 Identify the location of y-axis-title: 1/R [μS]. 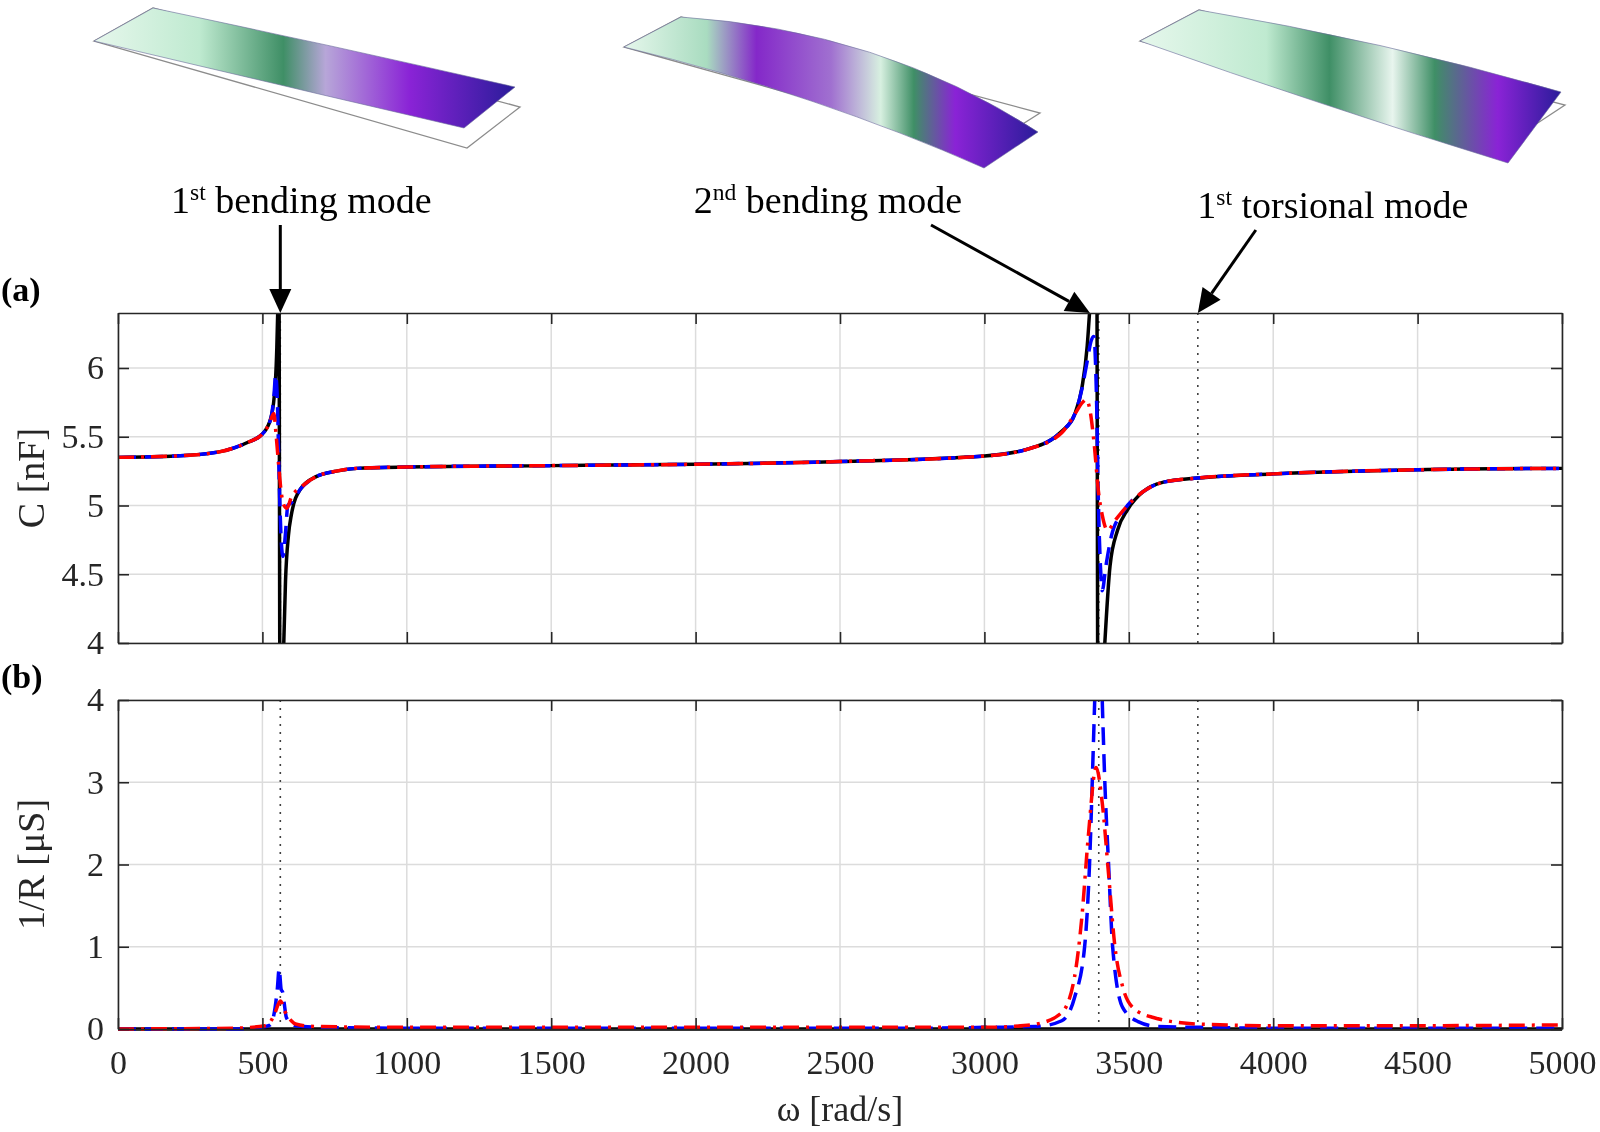
(31, 864).